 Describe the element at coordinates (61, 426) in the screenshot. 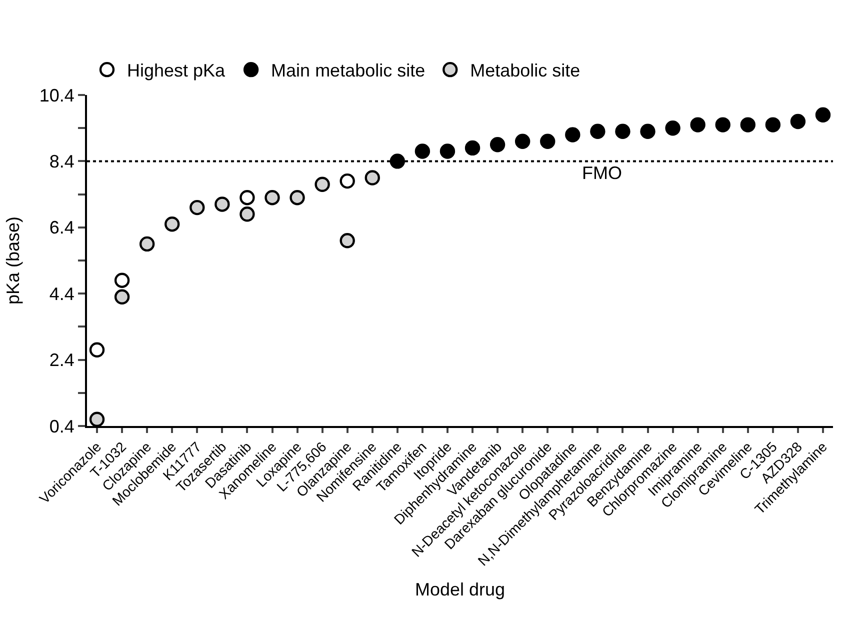

I see `y-tick-label: 0.4` at that location.